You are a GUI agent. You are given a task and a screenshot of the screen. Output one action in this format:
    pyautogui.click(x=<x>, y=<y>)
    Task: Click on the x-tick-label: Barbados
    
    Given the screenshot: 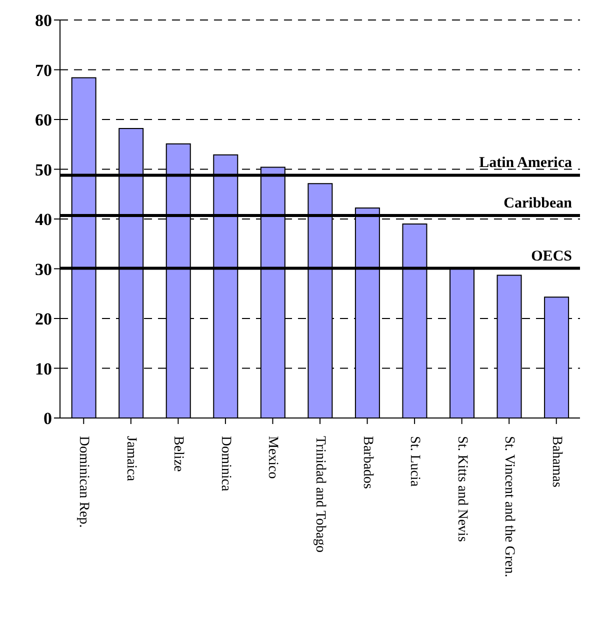 What is the action you would take?
    pyautogui.click(x=367, y=462)
    